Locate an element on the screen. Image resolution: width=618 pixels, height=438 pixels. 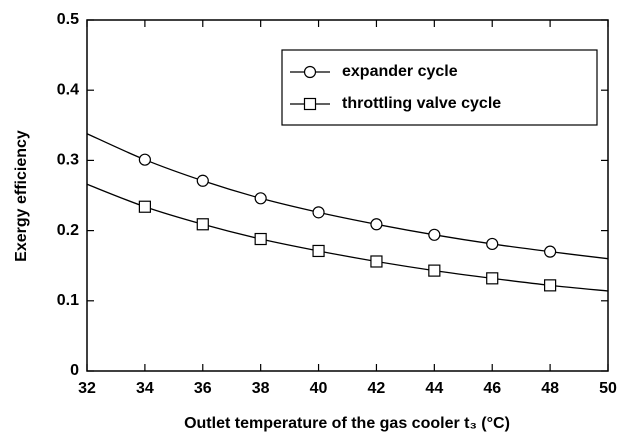
x-tick-label: 48 is located at coordinates (550, 388).